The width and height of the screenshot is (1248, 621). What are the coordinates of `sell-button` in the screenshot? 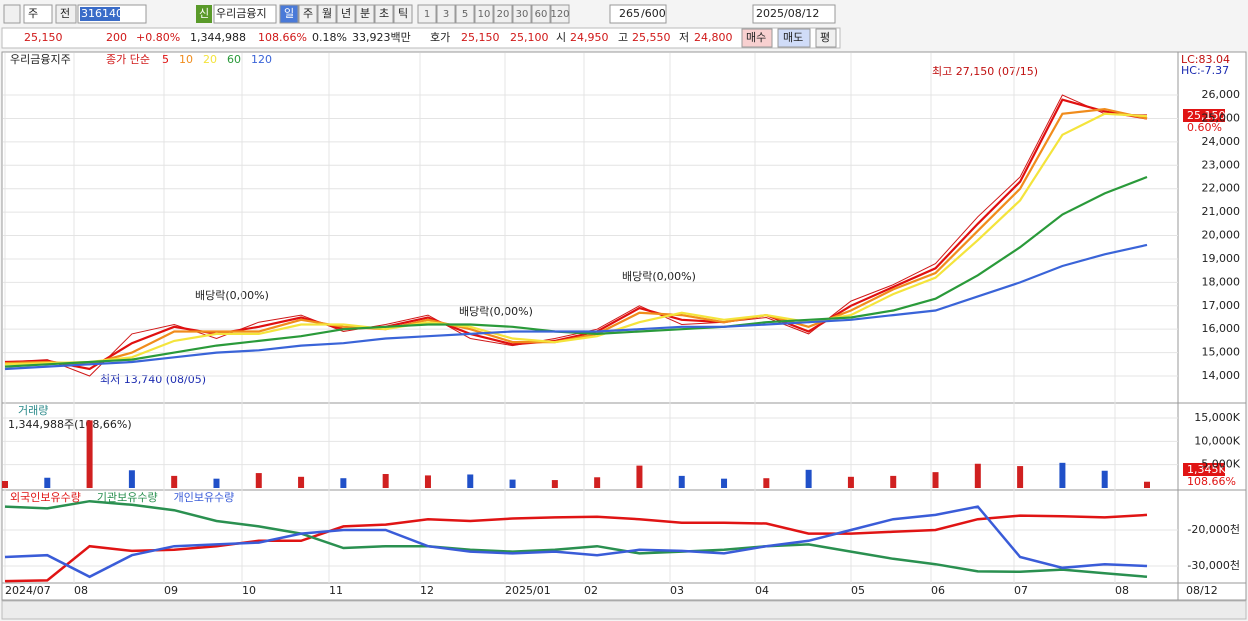 It's located at (794, 38).